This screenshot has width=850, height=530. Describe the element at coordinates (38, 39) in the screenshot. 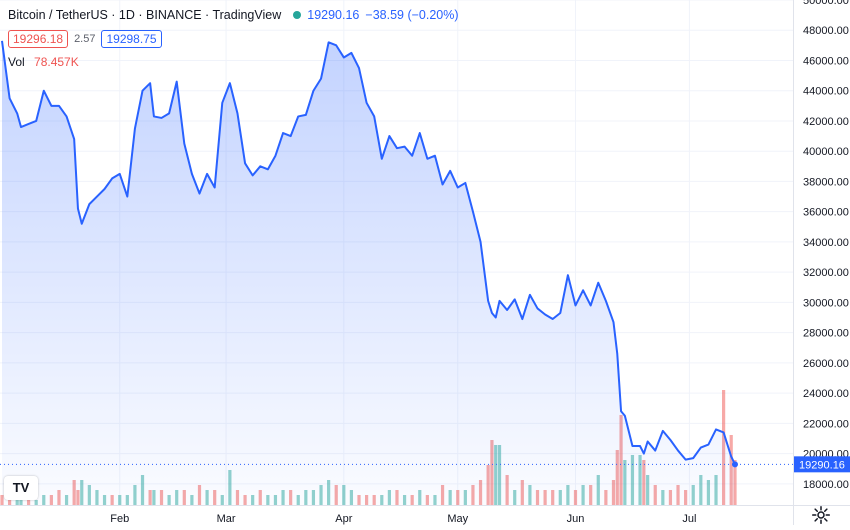

I see `sell-price-box: 19296.18` at that location.